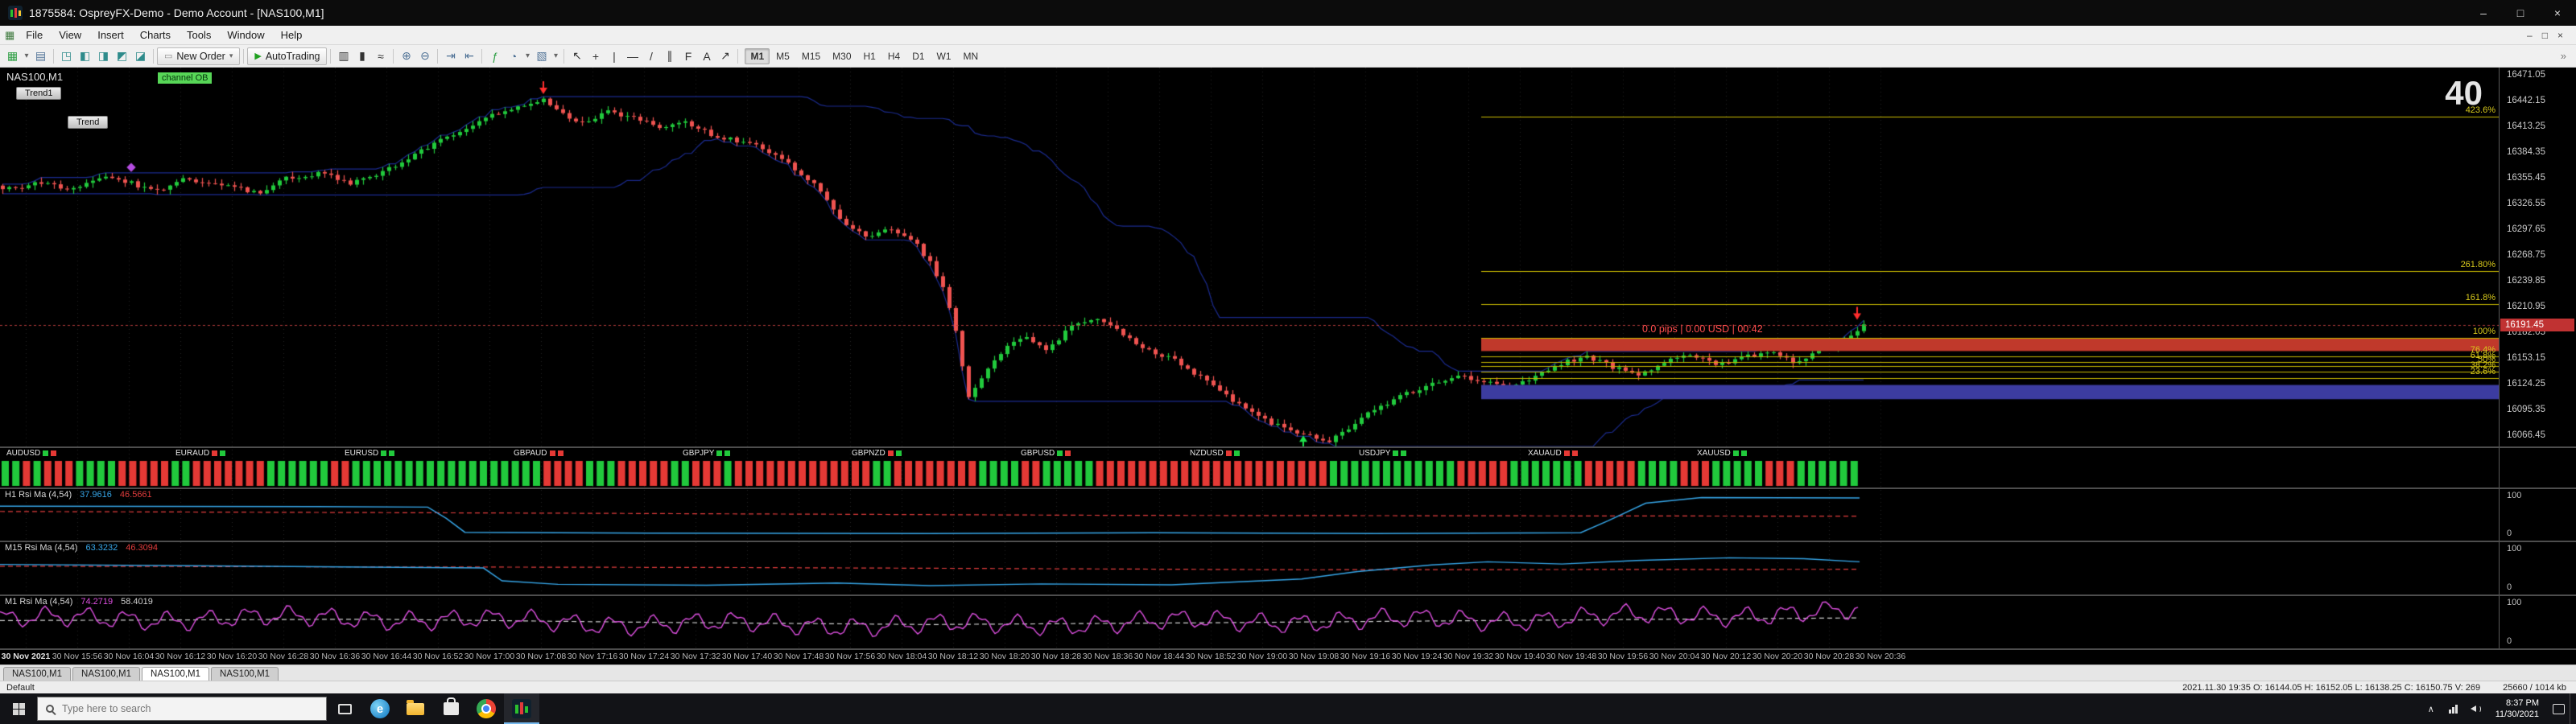 This screenshot has width=2576, height=724. Describe the element at coordinates (415, 708) in the screenshot. I see `file-explorer-button` at that location.